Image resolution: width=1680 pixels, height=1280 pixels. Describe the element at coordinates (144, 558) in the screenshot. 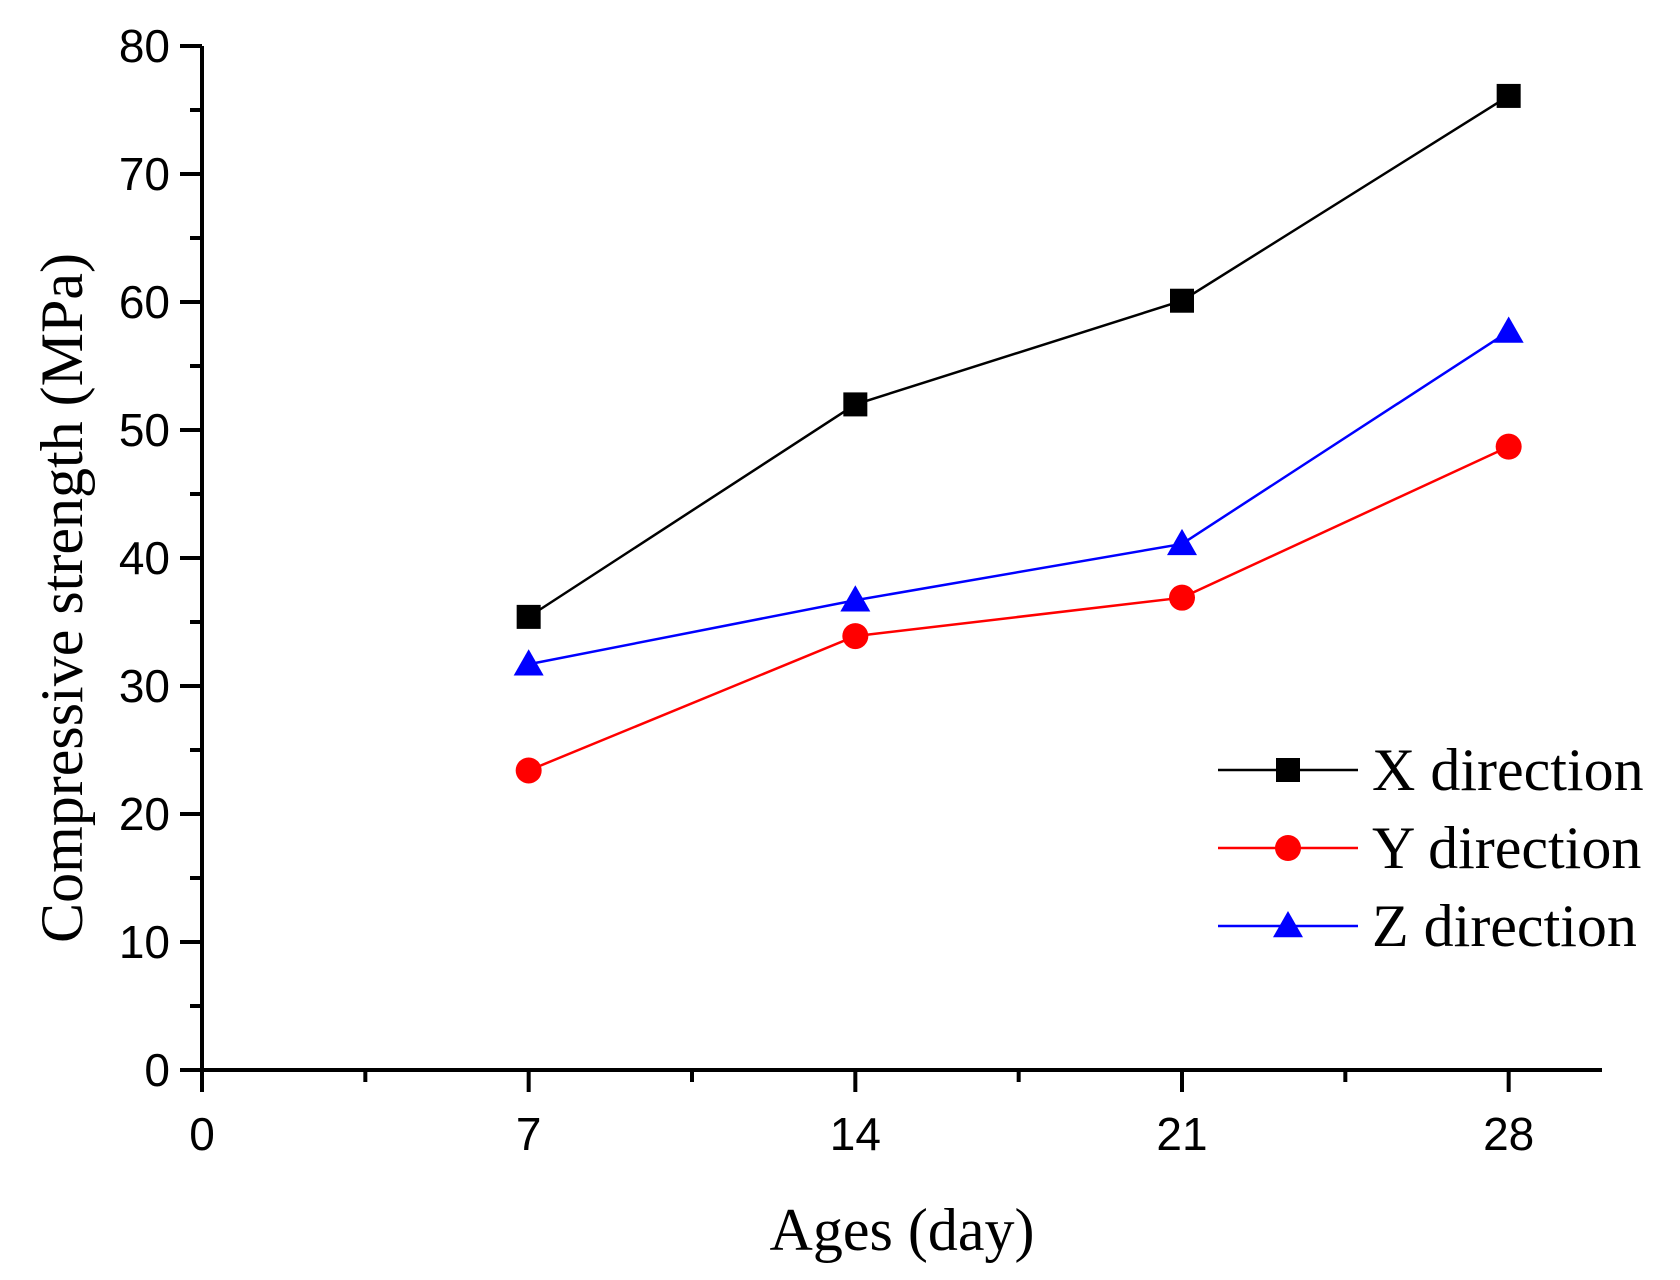

I see `y-tick-label: 40` at that location.